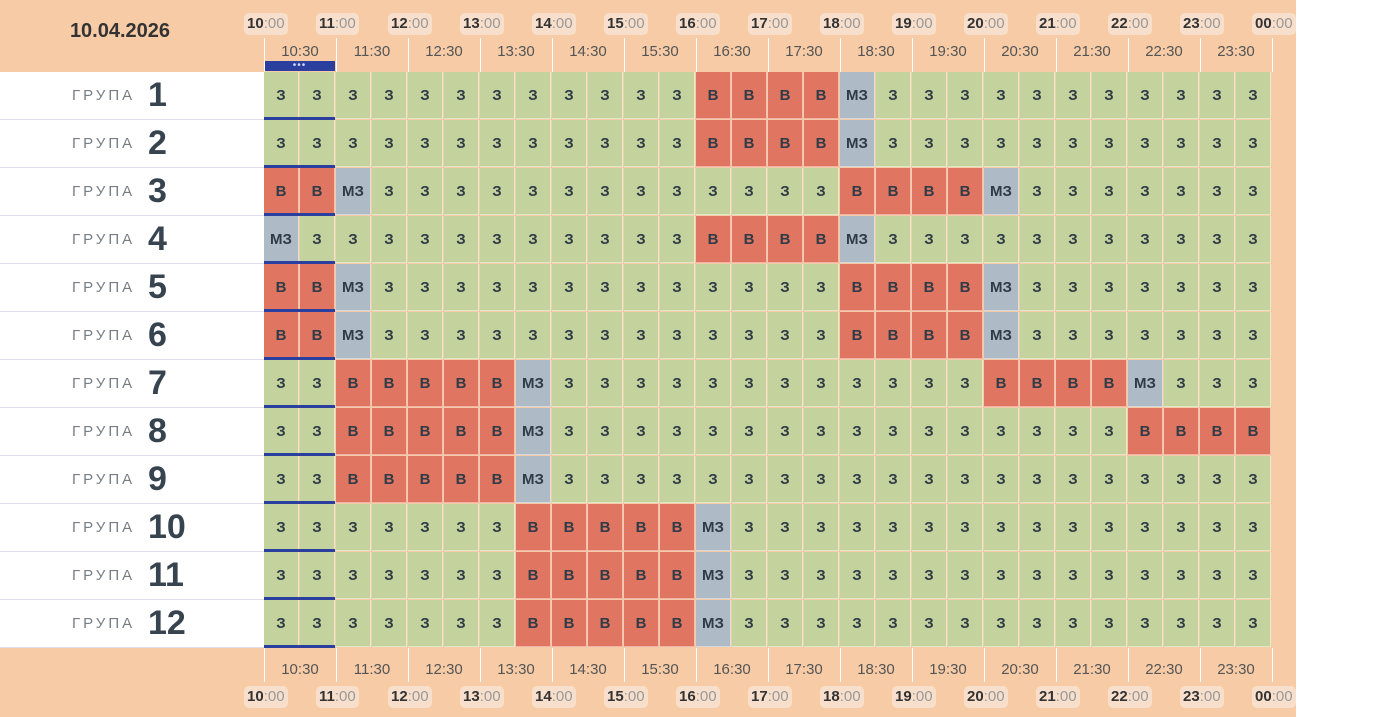 This screenshot has height=717, width=1374. What do you see at coordinates (132, 528) in the screenshot?
I see `group-label-10: ГРУПА 10` at bounding box center [132, 528].